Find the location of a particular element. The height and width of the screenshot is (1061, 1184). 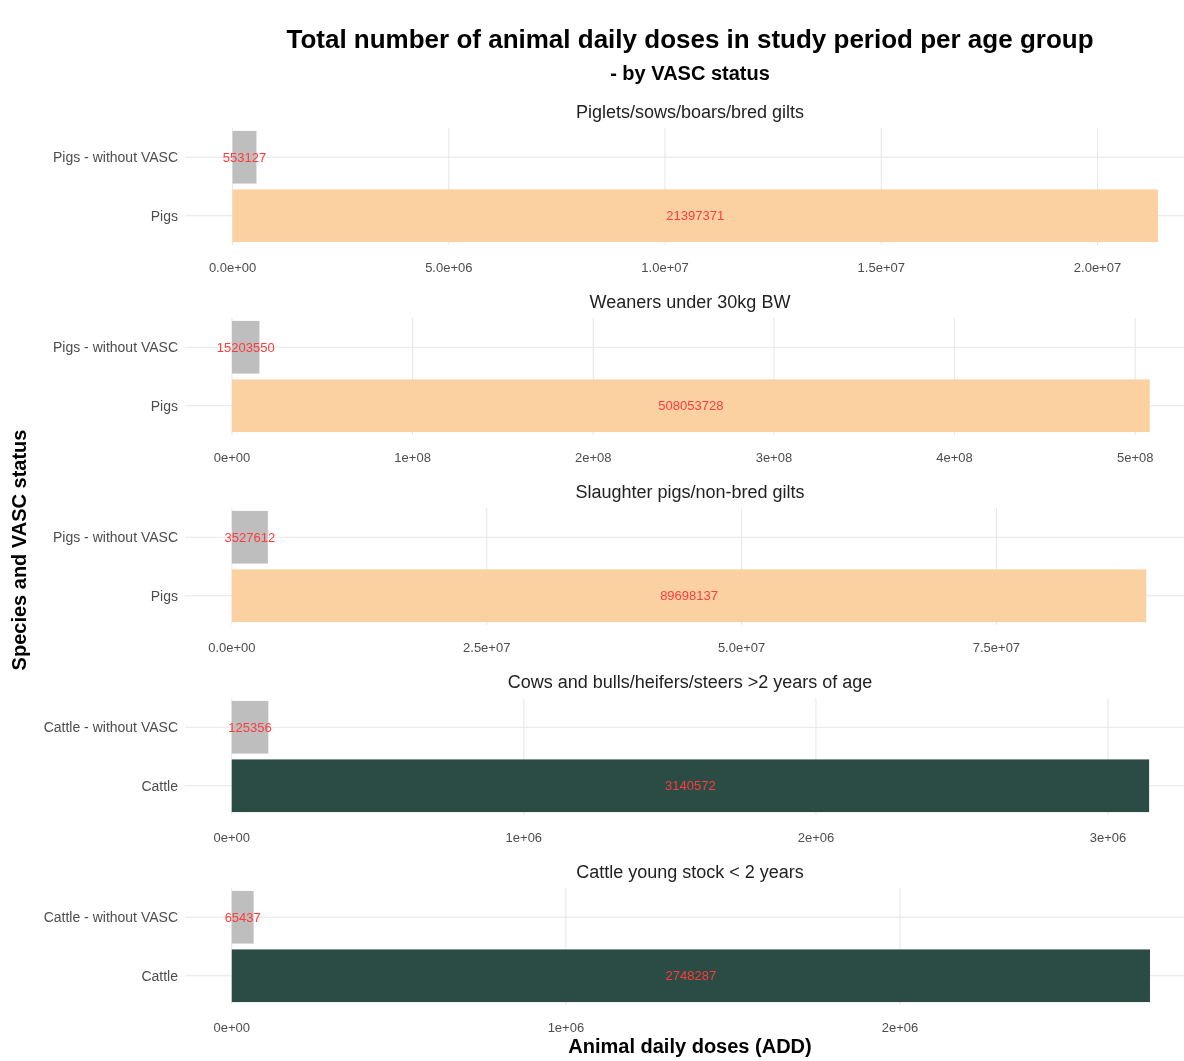

chart-title: Piglets/sows/boars/bred gilts is located at coordinates (690, 112).